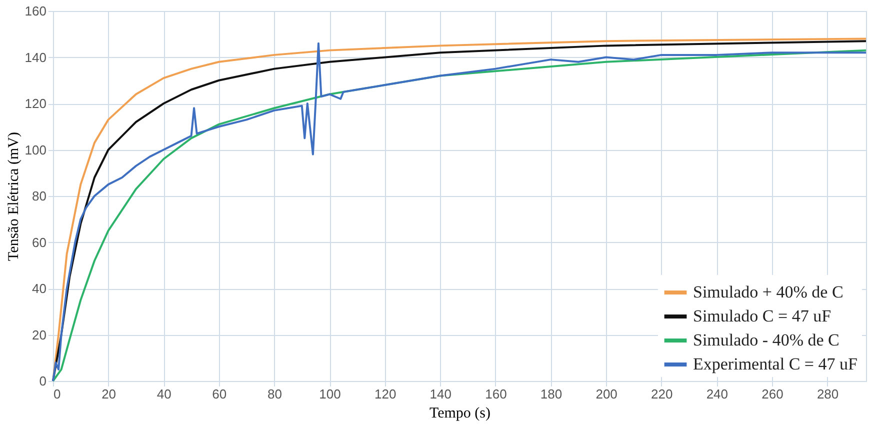 This screenshot has height=425, width=872. Describe the element at coordinates (773, 394) in the screenshot. I see `x-tick-label: 260` at that location.